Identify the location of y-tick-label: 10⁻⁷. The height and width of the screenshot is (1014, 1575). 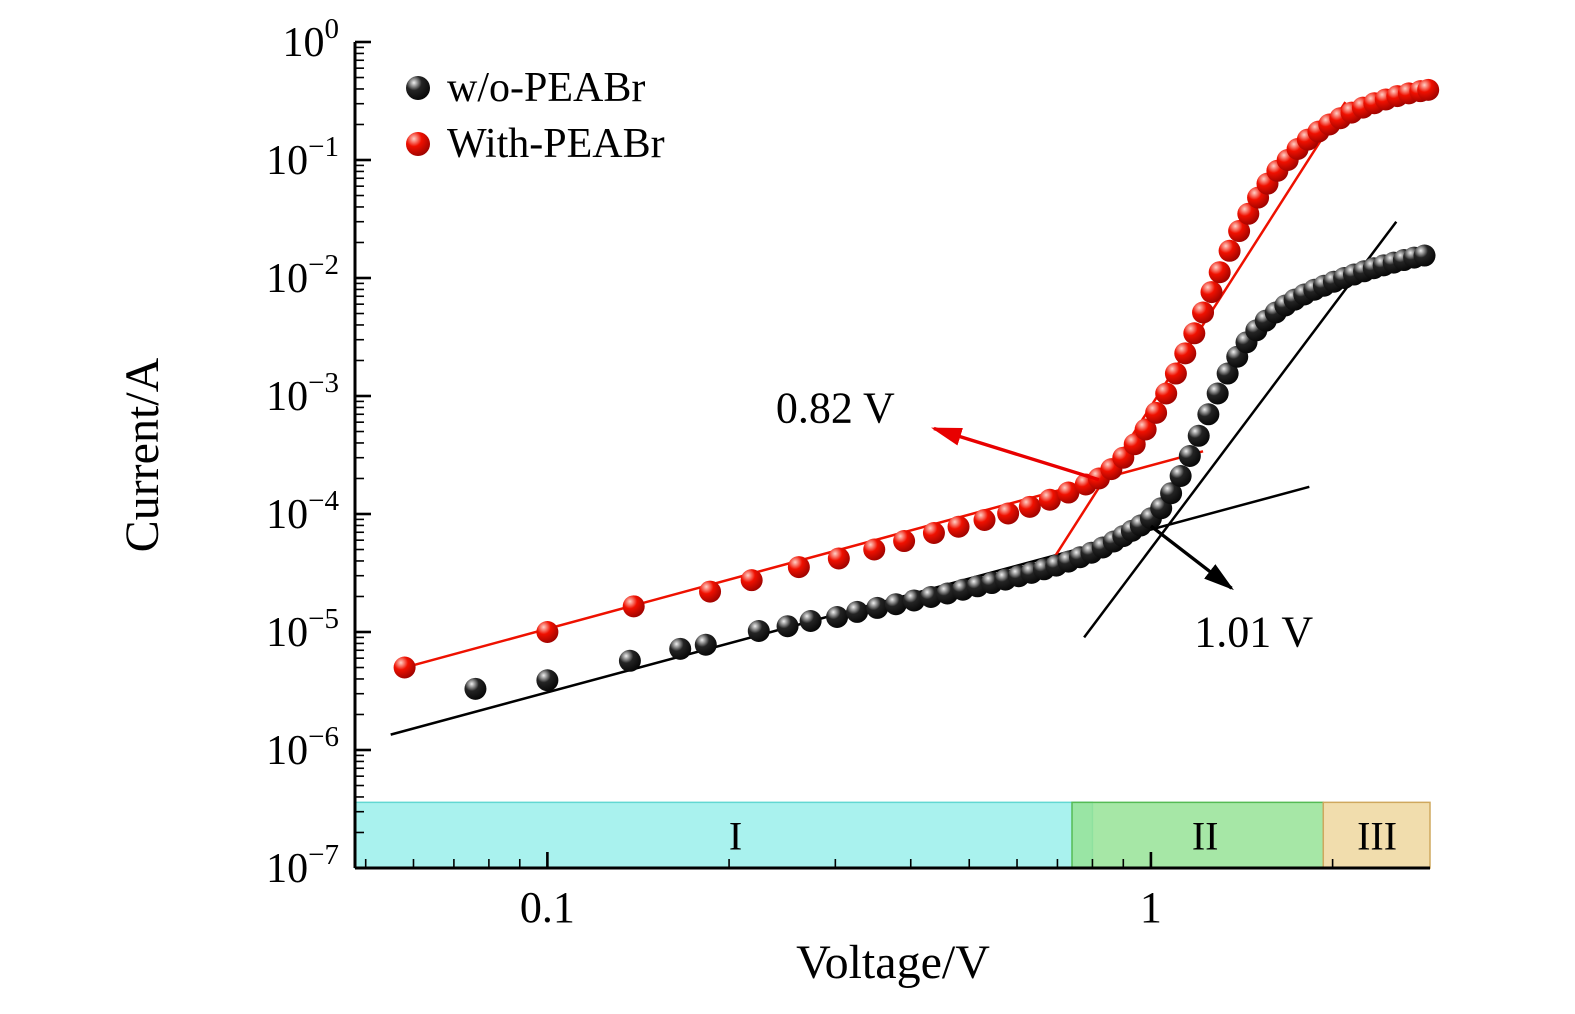
(302, 865).